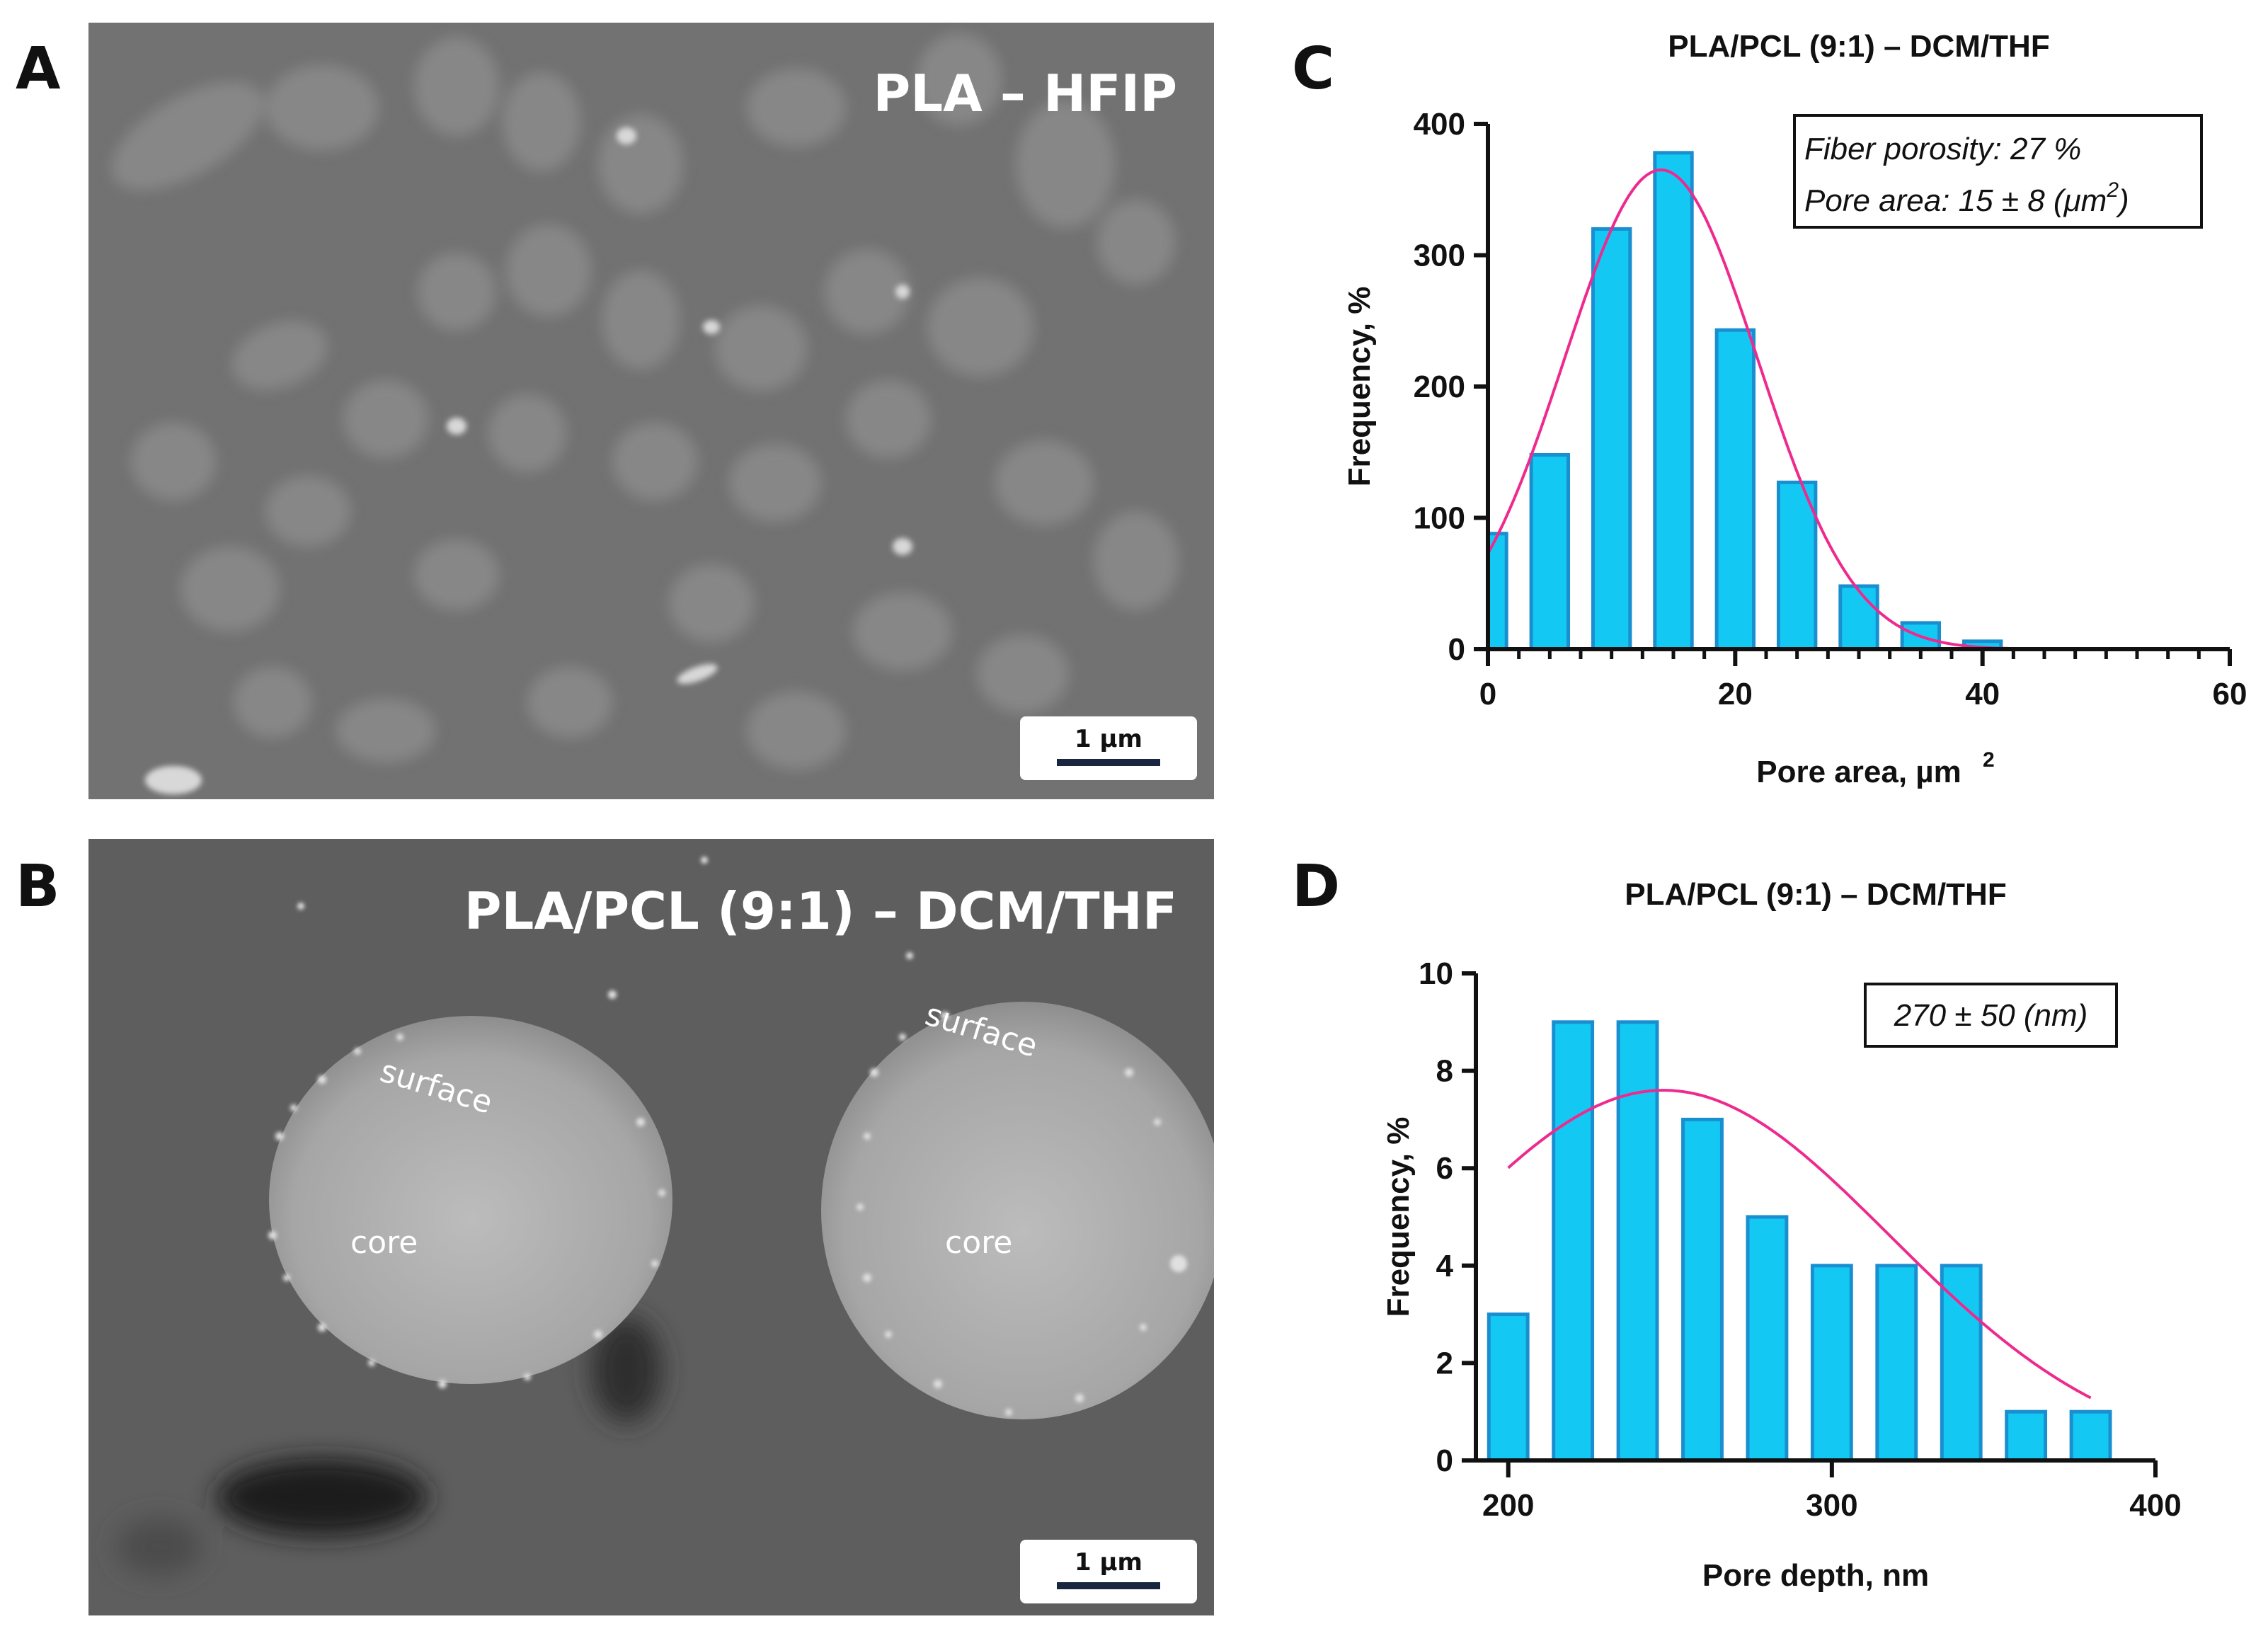 This screenshot has width=2268, height=1636. I want to click on x-tick-label: 20, so click(1735, 694).